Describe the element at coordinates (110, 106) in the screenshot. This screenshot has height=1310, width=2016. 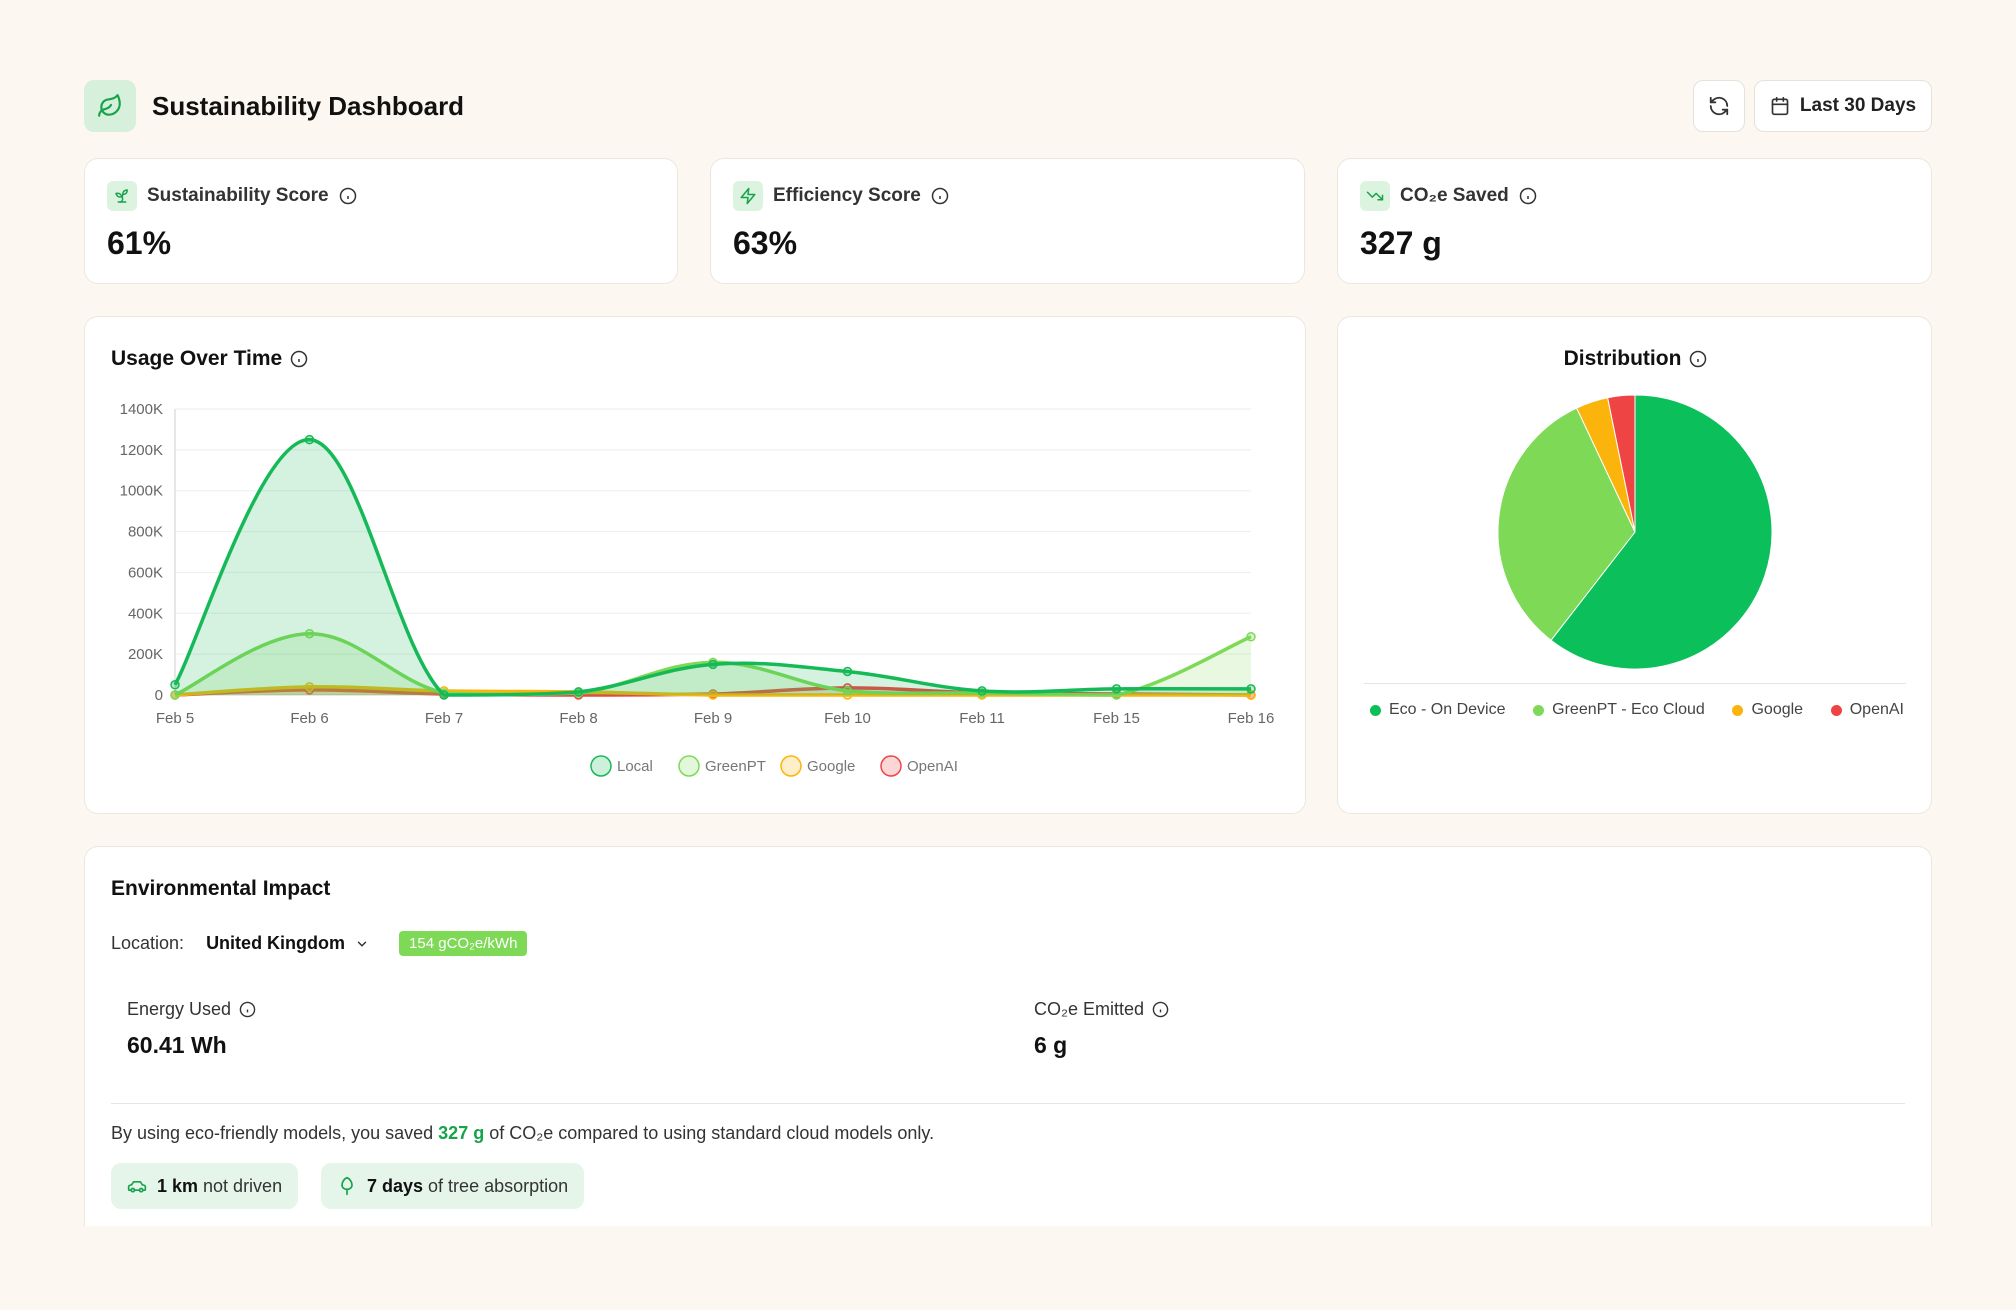
I see `leaf-logo-icon` at that location.